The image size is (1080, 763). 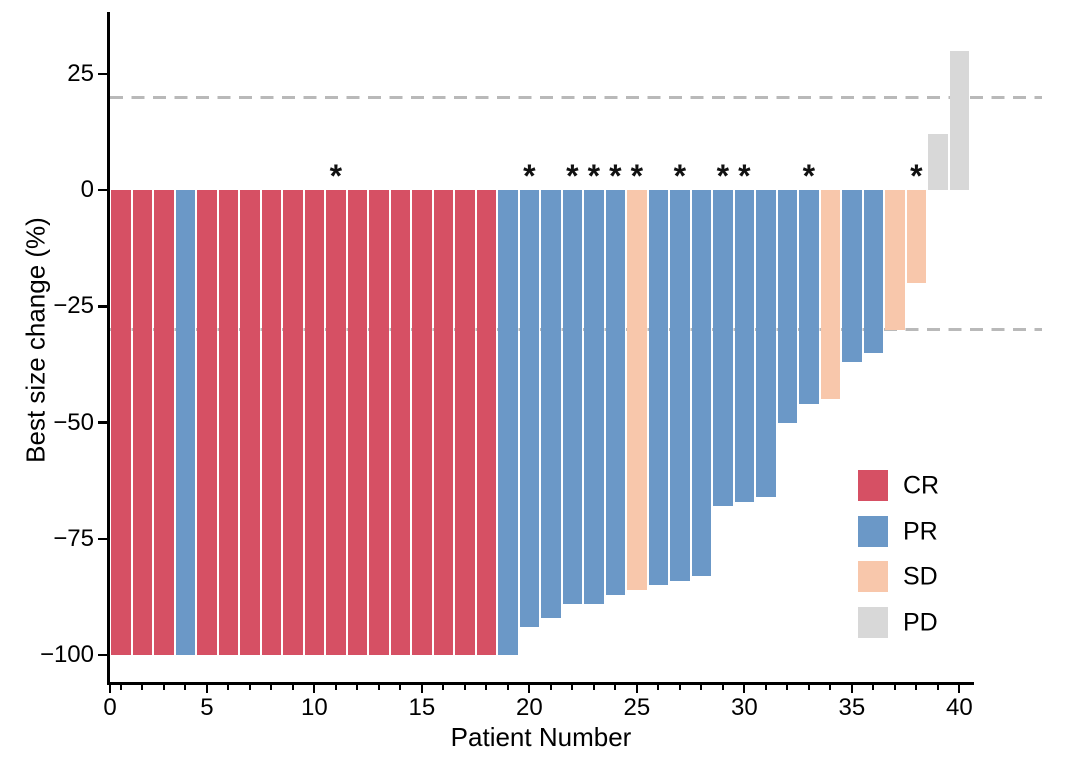 I want to click on x-tick-label-20: 20, so click(x=529, y=707).